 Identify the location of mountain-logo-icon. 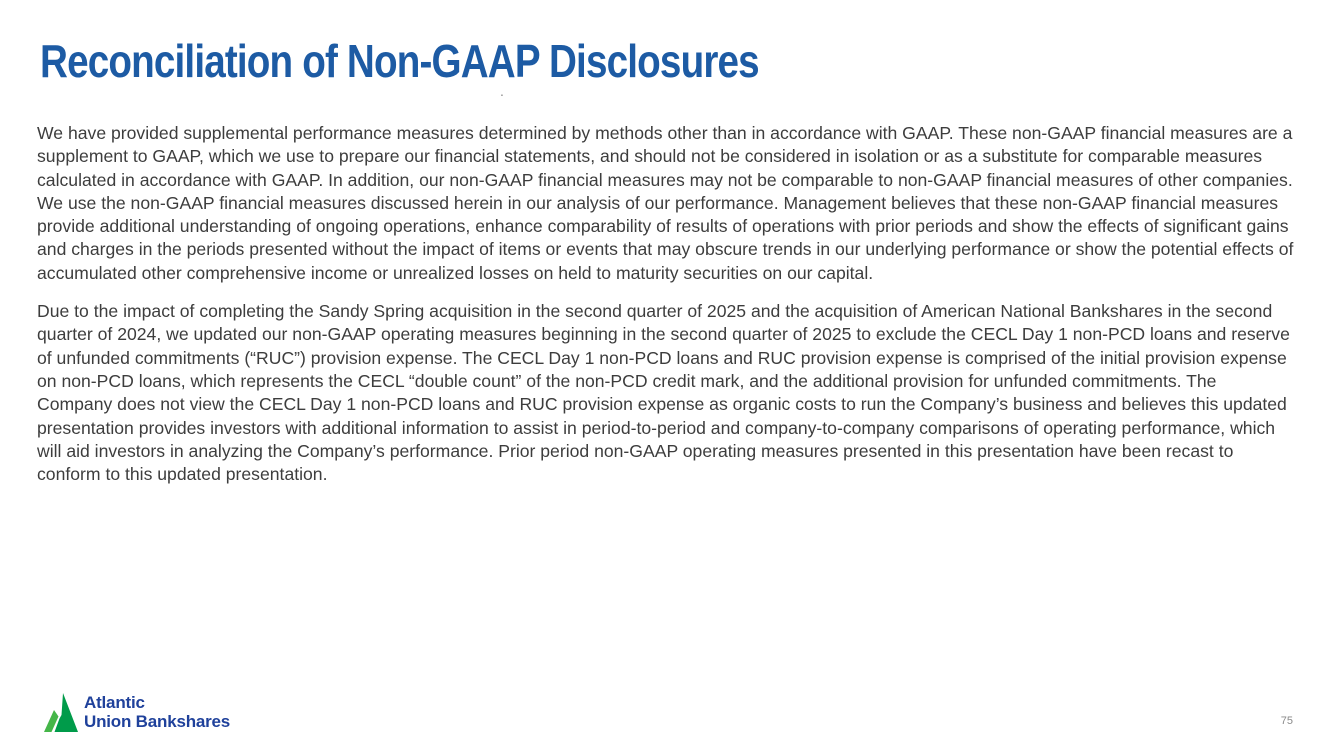
(61, 712).